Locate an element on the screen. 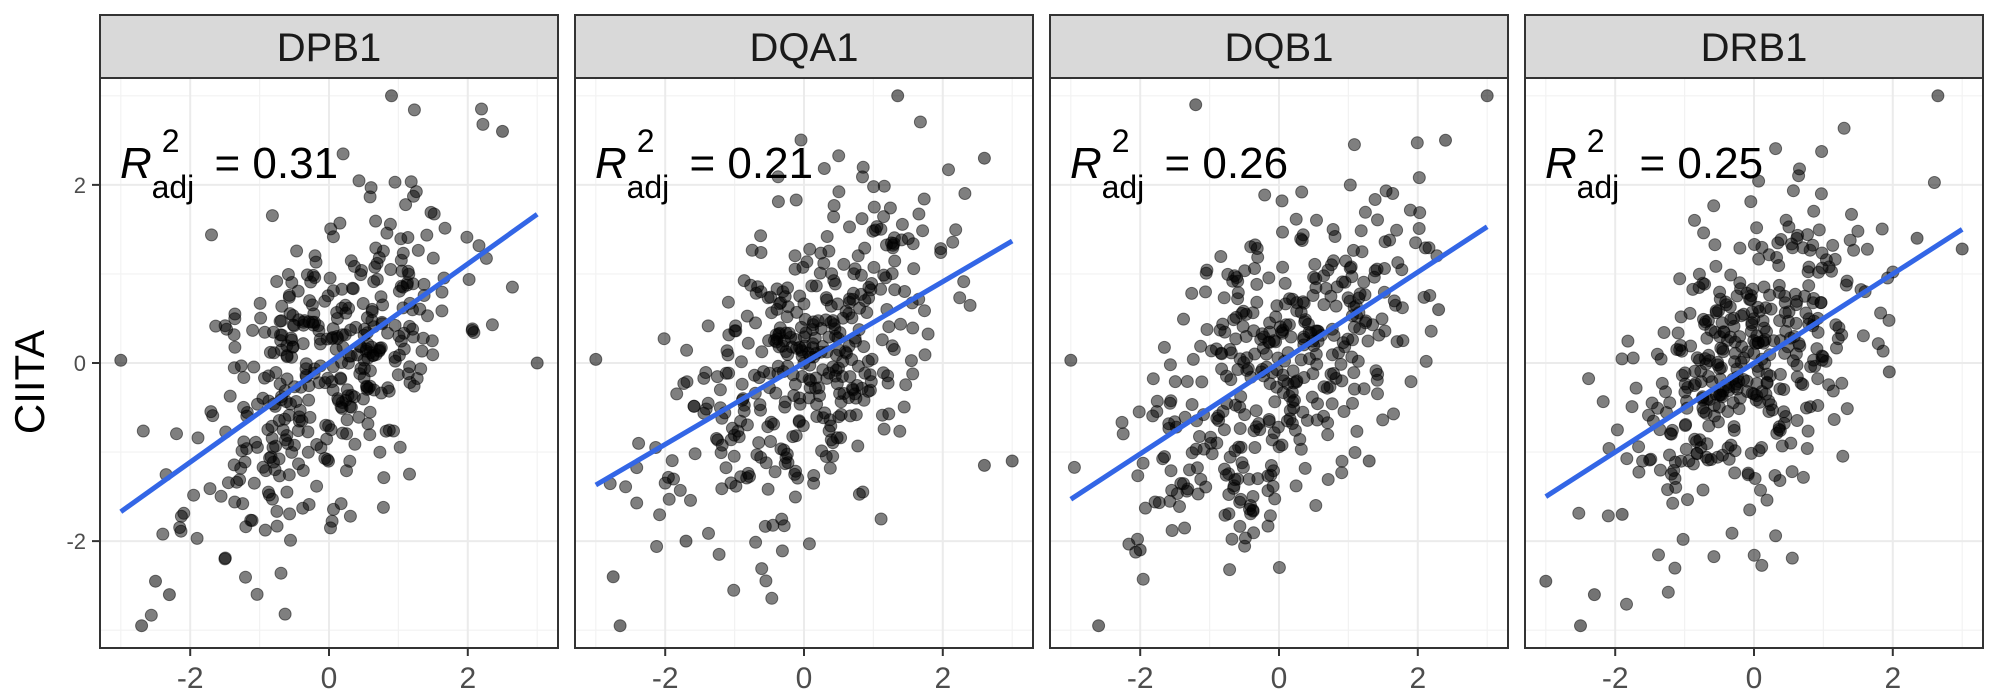 The height and width of the screenshot is (700, 2000). r2-annotation: R 2 adj = 0.26 is located at coordinates (1179, 164).